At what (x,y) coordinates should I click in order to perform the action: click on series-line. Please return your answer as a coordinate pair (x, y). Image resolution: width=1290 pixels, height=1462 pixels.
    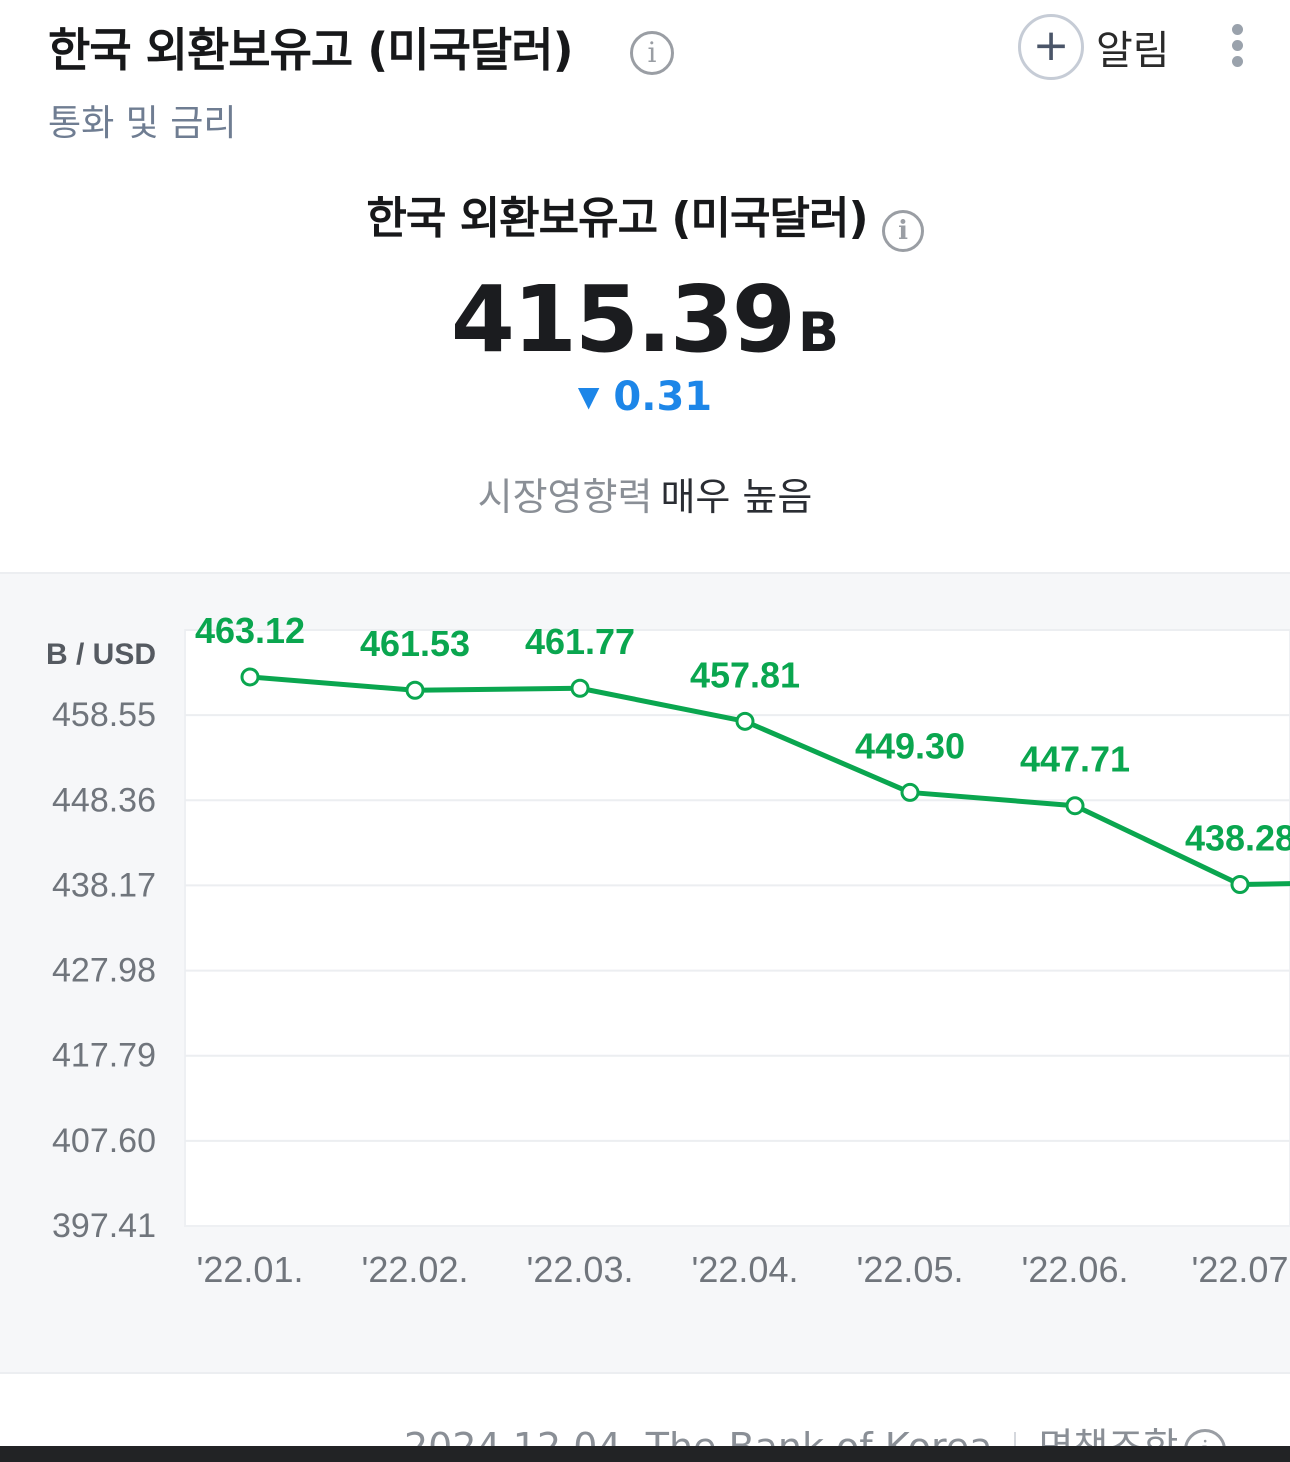
    Looking at the image, I should click on (769, 781).